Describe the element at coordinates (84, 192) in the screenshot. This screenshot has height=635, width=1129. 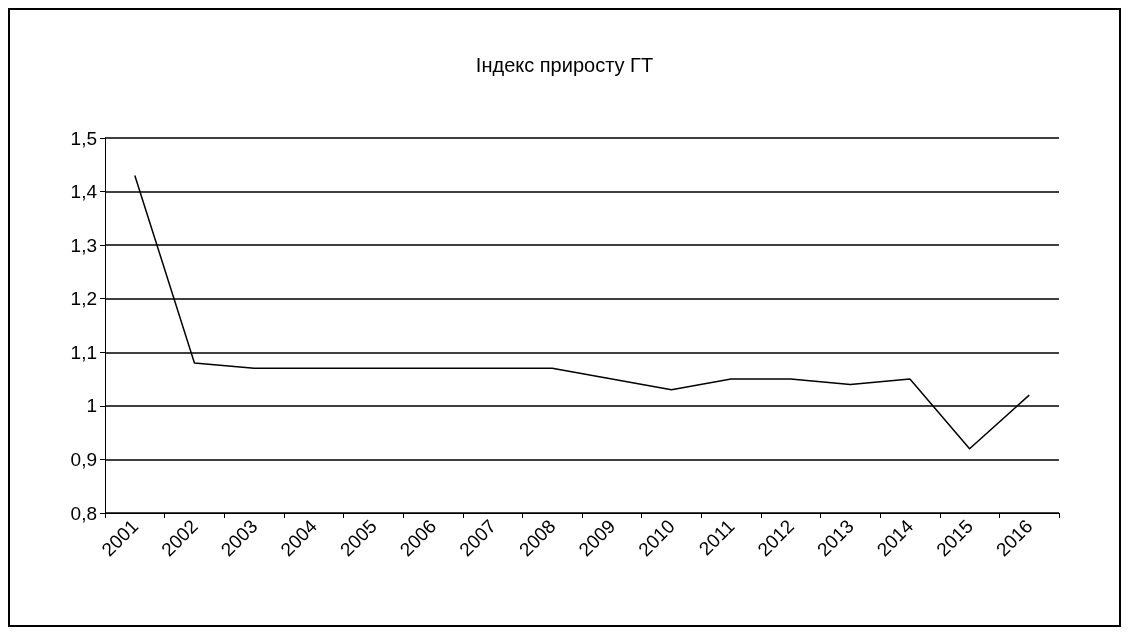
I see `y-tick-label: 1,4` at that location.